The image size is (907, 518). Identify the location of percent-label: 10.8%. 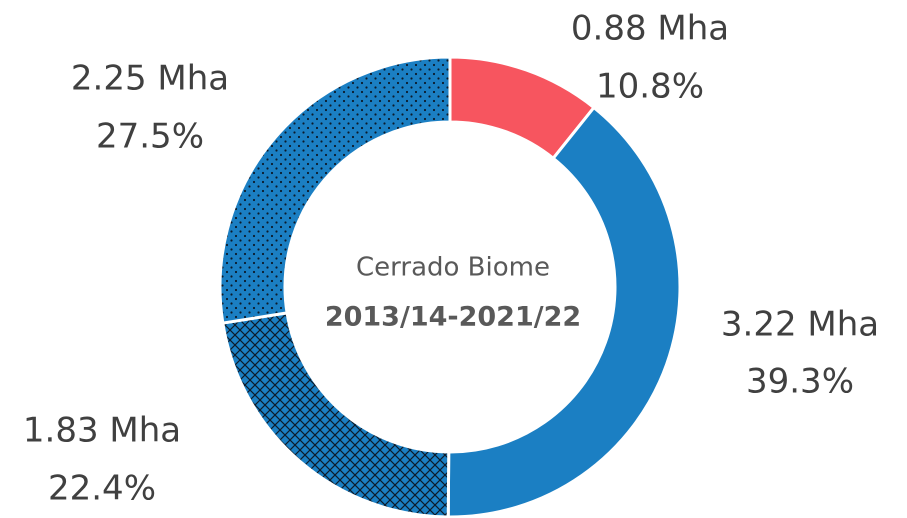
(650, 87).